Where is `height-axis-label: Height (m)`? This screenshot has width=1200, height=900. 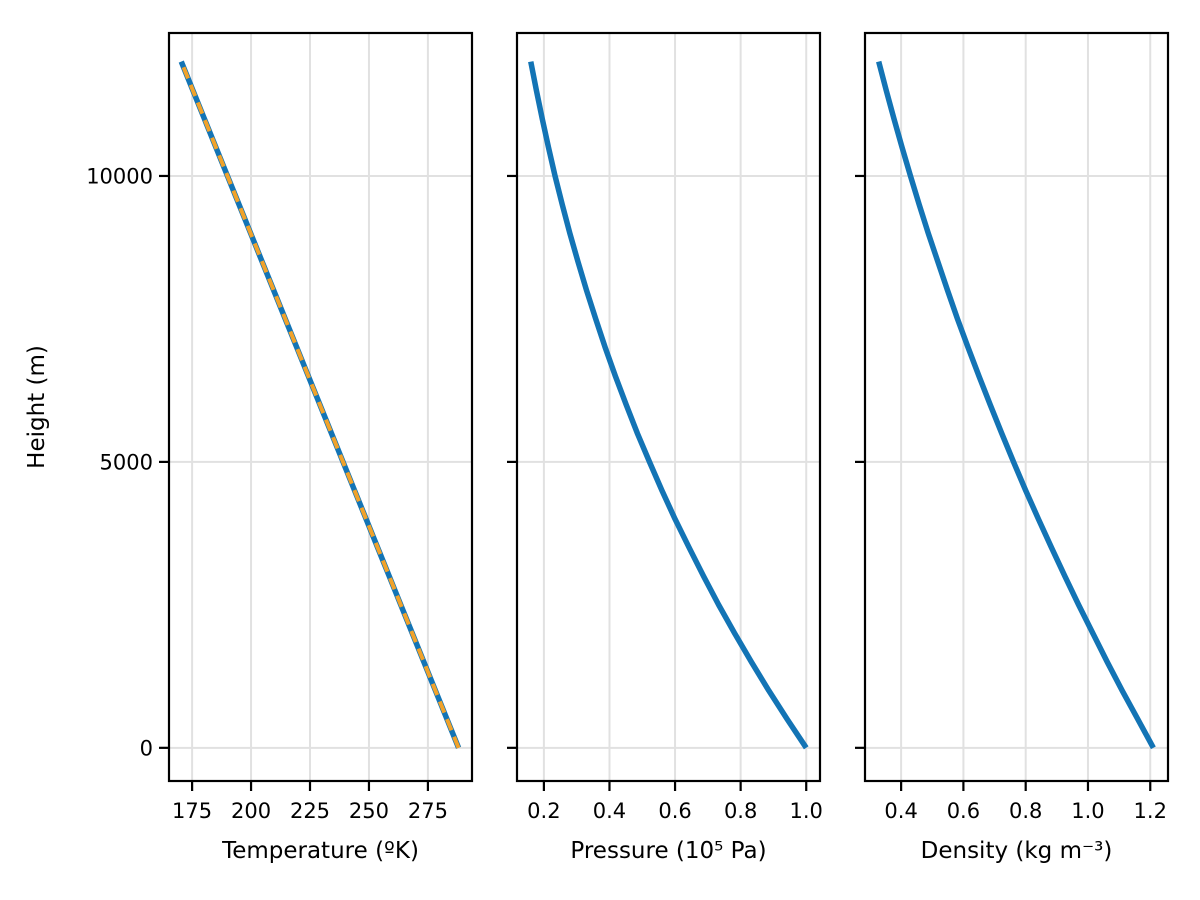 height-axis-label: Height (m) is located at coordinates (37, 407).